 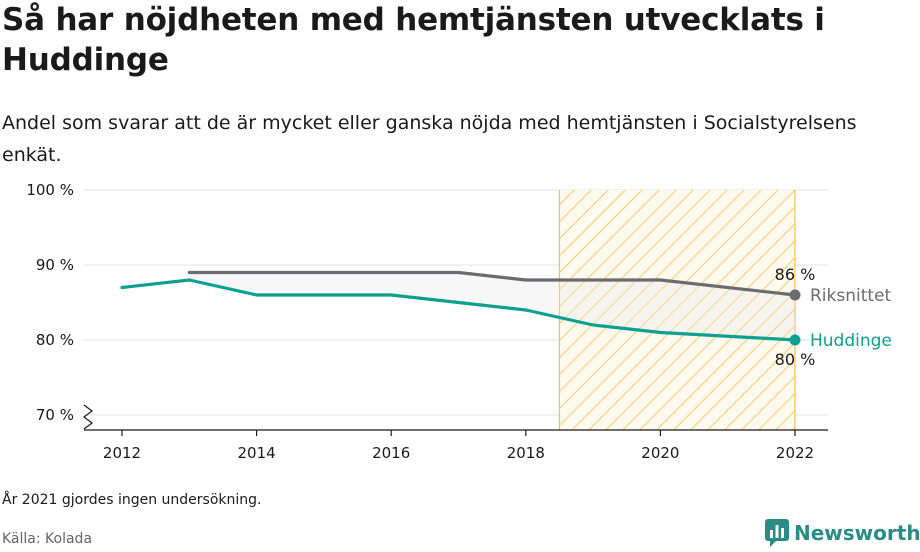 I want to click on shaded-region-fill, so click(x=677, y=310).